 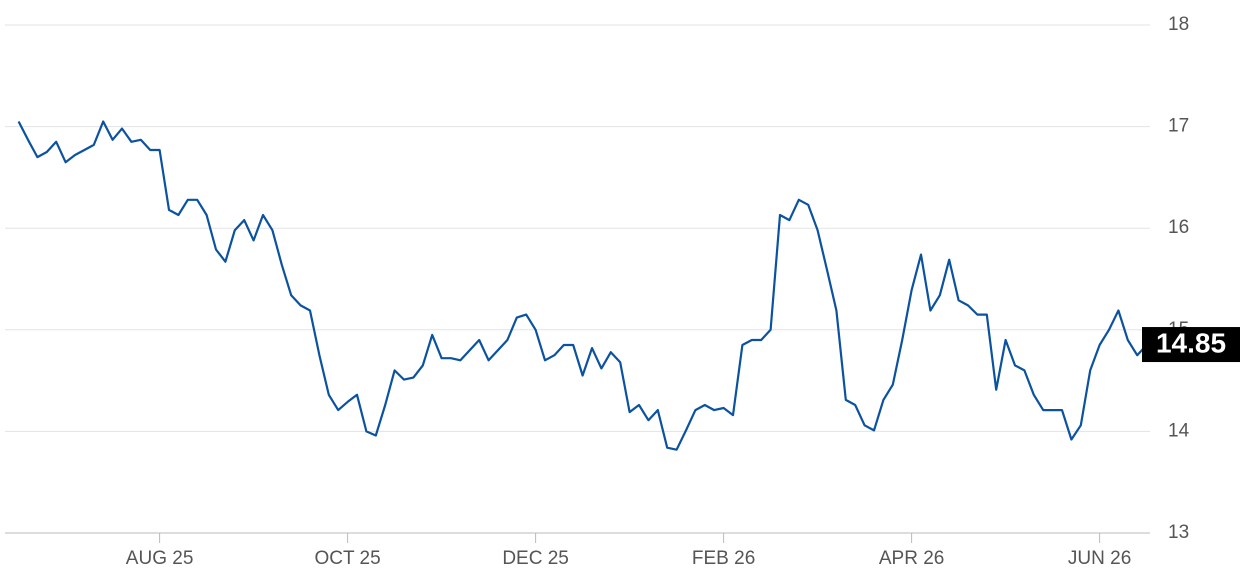 I want to click on y-tick-label: 14, so click(x=1179, y=430).